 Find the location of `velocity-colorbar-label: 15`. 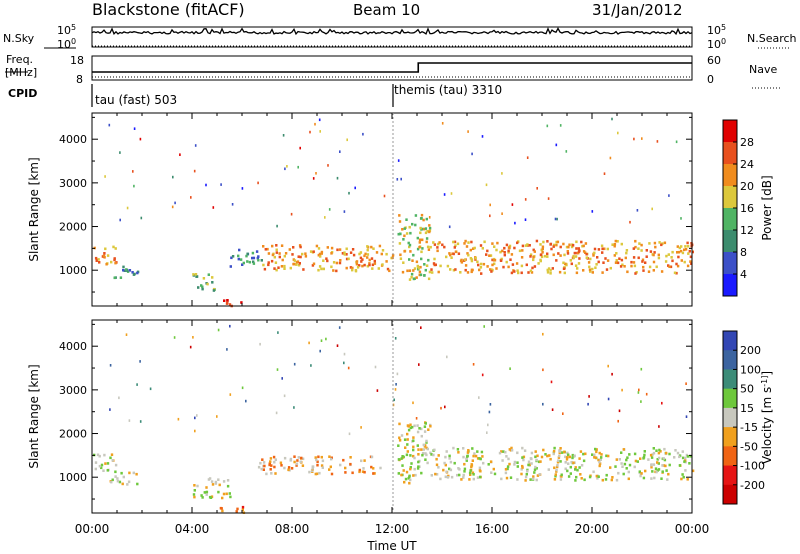

velocity-colorbar-label: 15 is located at coordinates (747, 408).